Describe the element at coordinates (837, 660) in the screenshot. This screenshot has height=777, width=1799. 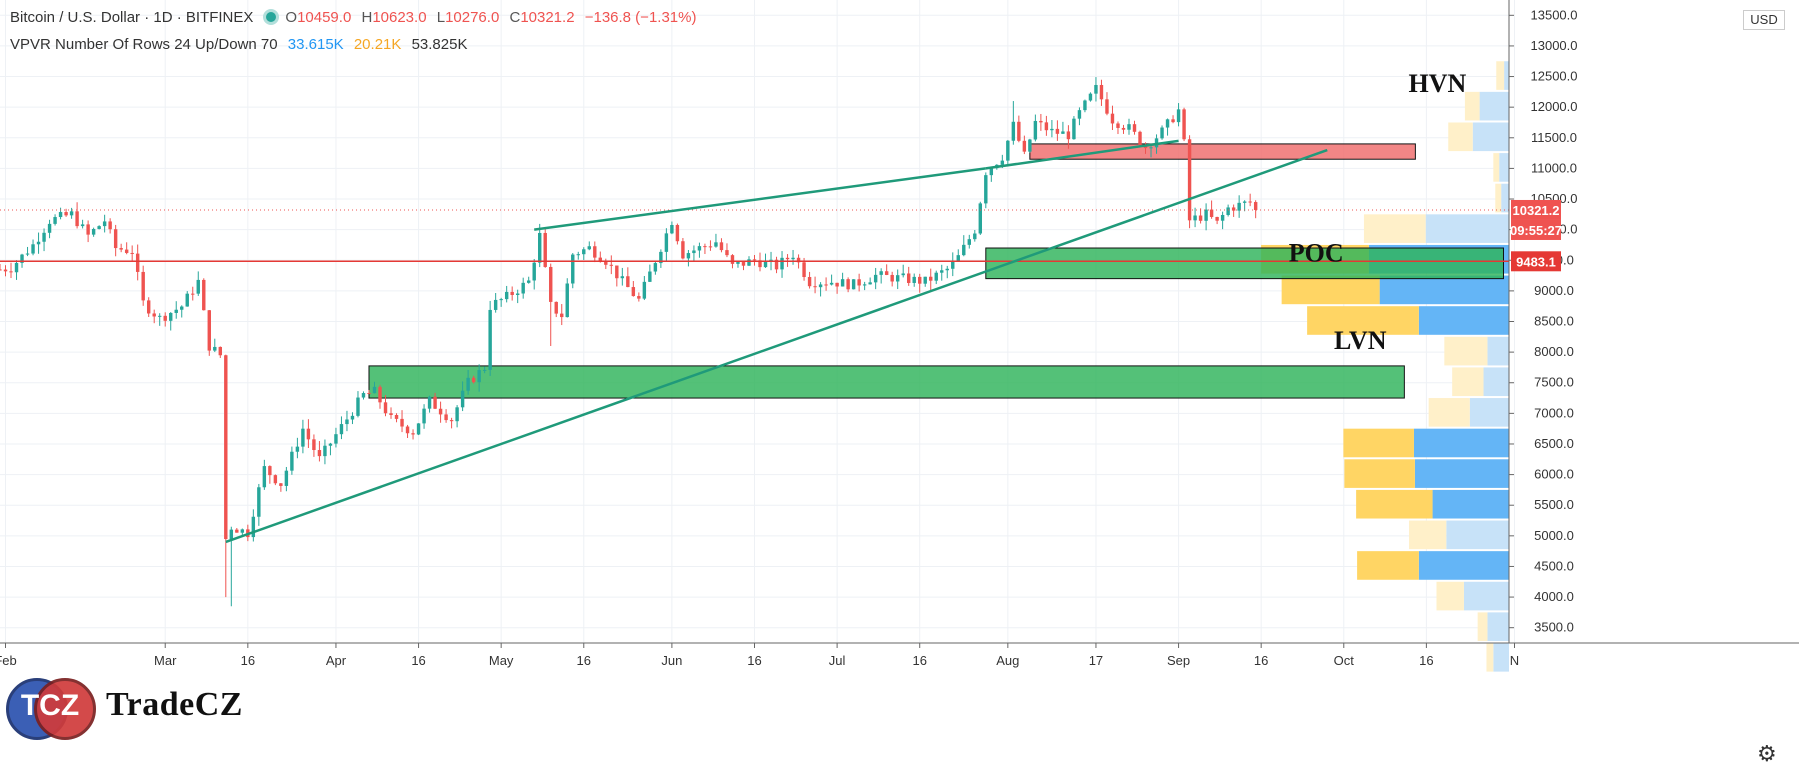
I see `x-tick-label: Jul` at that location.